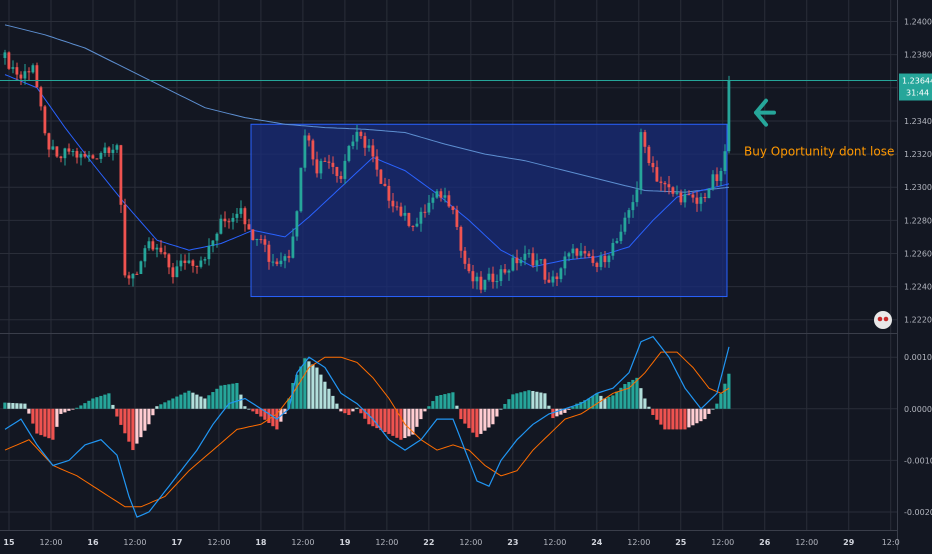 The width and height of the screenshot is (932, 554). What do you see at coordinates (827, 152) in the screenshot?
I see `annotation-text: Buy Oportunity dont lose it!` at bounding box center [827, 152].